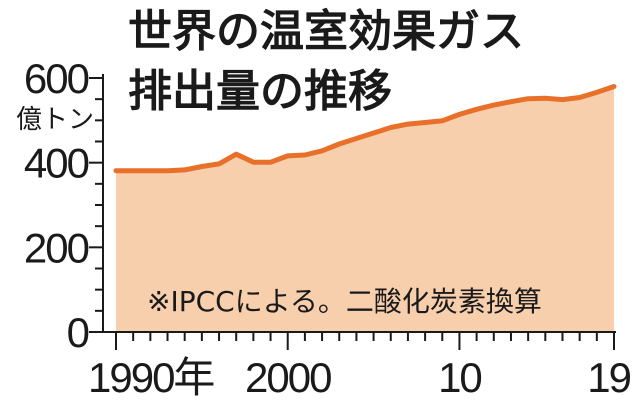 The height and width of the screenshot is (403, 640). What do you see at coordinates (56, 247) in the screenshot?
I see `y-tick-label-200: 200` at bounding box center [56, 247].